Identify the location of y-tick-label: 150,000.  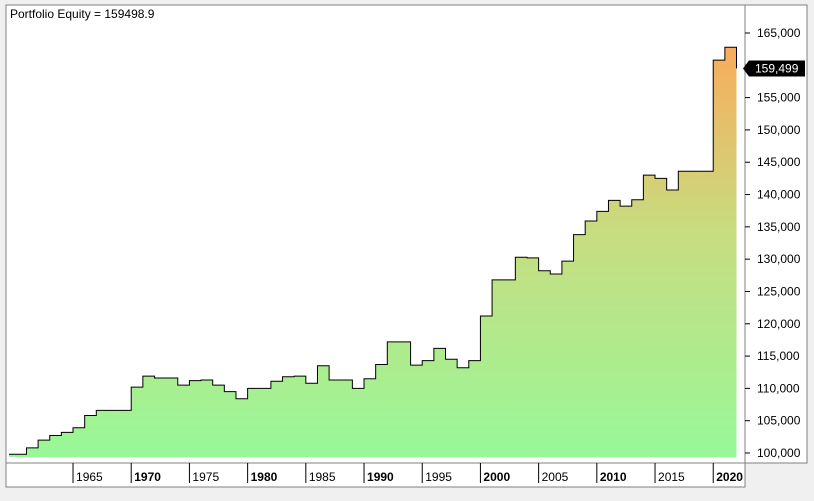
(779, 130).